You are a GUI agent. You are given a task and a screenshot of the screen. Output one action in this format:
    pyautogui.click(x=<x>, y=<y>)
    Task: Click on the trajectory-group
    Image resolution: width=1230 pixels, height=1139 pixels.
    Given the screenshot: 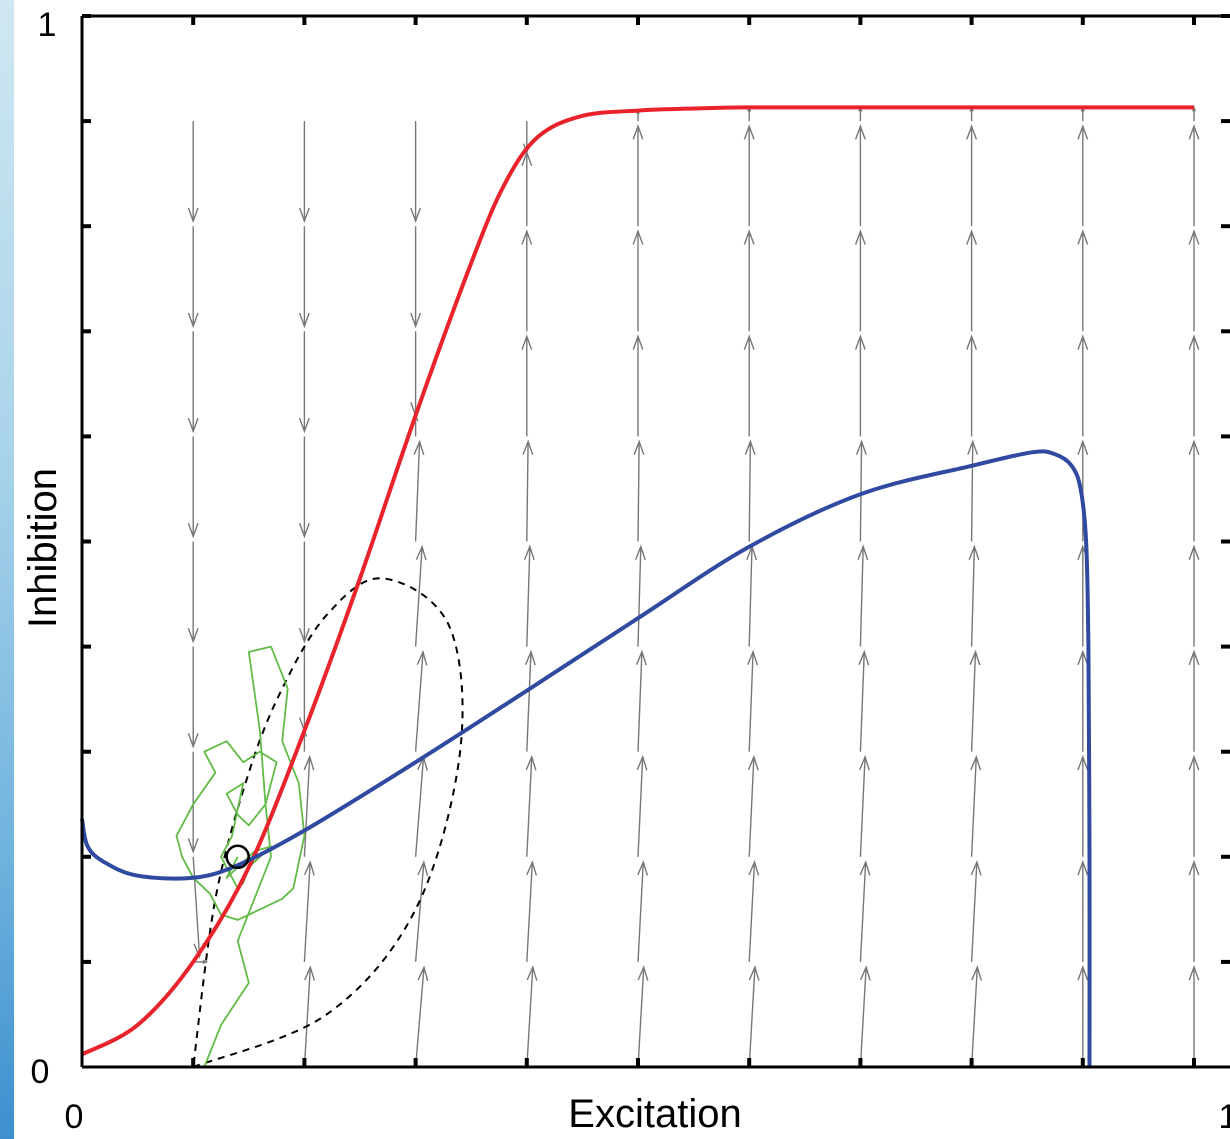 What is the action you would take?
    pyautogui.click(x=240, y=856)
    